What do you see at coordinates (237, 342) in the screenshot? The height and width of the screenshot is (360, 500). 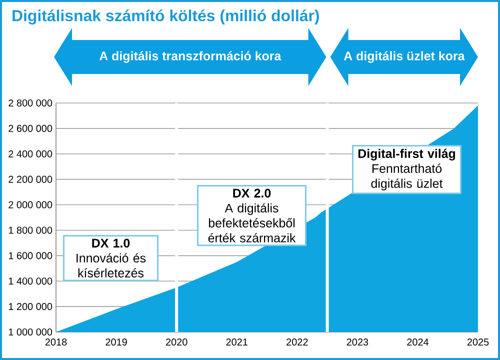 I see `x-tick-label: 2021` at bounding box center [237, 342].